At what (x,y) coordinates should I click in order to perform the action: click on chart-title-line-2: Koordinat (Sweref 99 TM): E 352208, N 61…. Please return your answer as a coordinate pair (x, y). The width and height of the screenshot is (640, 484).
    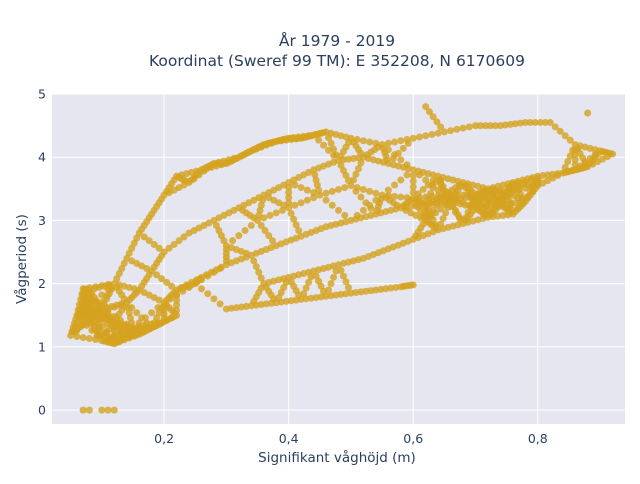
    Looking at the image, I should click on (337, 61).